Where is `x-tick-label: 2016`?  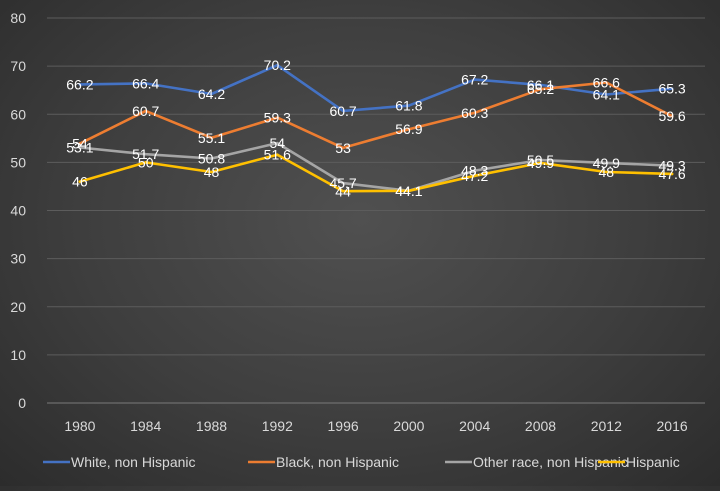 x-tick-label: 2016 is located at coordinates (672, 426).